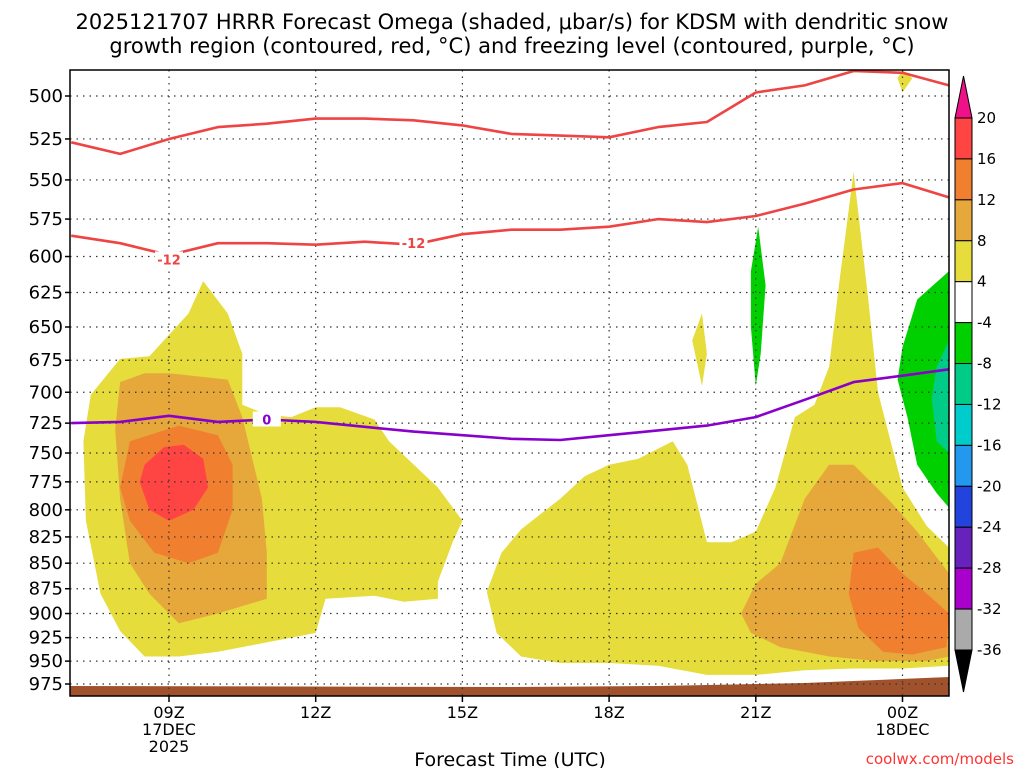 The width and height of the screenshot is (1024, 768). I want to click on colorbar-tick-label: -12, so click(989, 404).